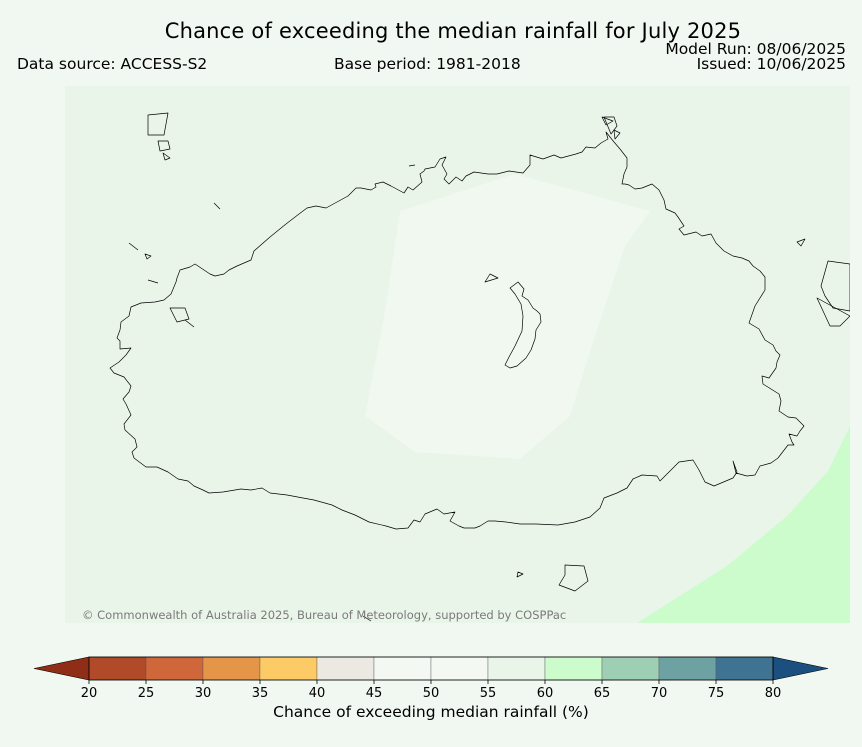  I want to click on small-island-east-edge2, so click(833, 312).